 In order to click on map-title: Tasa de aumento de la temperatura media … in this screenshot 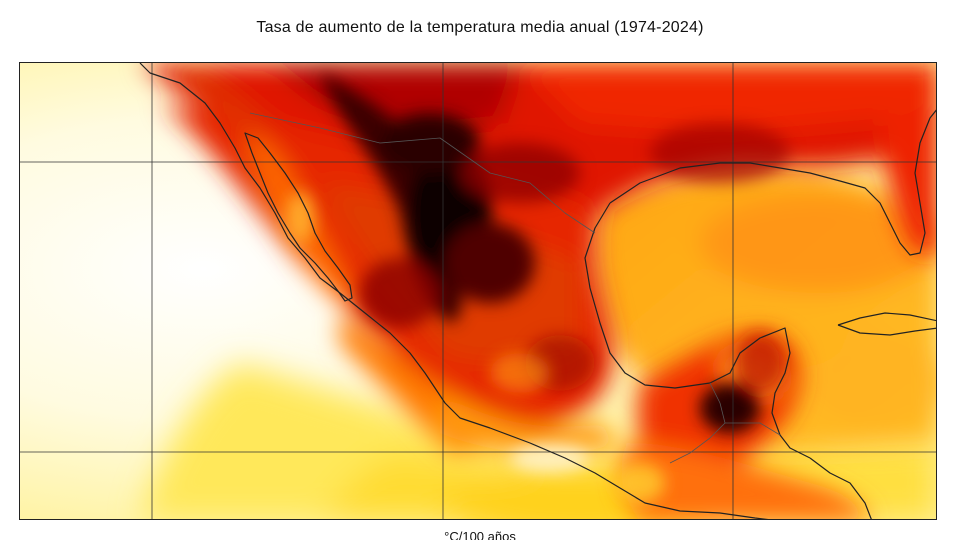, I will do `click(480, 27)`.